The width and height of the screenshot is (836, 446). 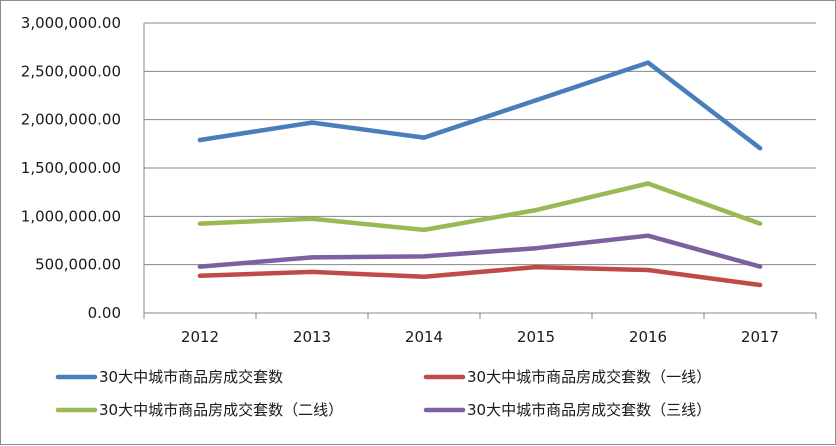 What do you see at coordinates (648, 337) in the screenshot?
I see `x-tick-label: 2016` at bounding box center [648, 337].